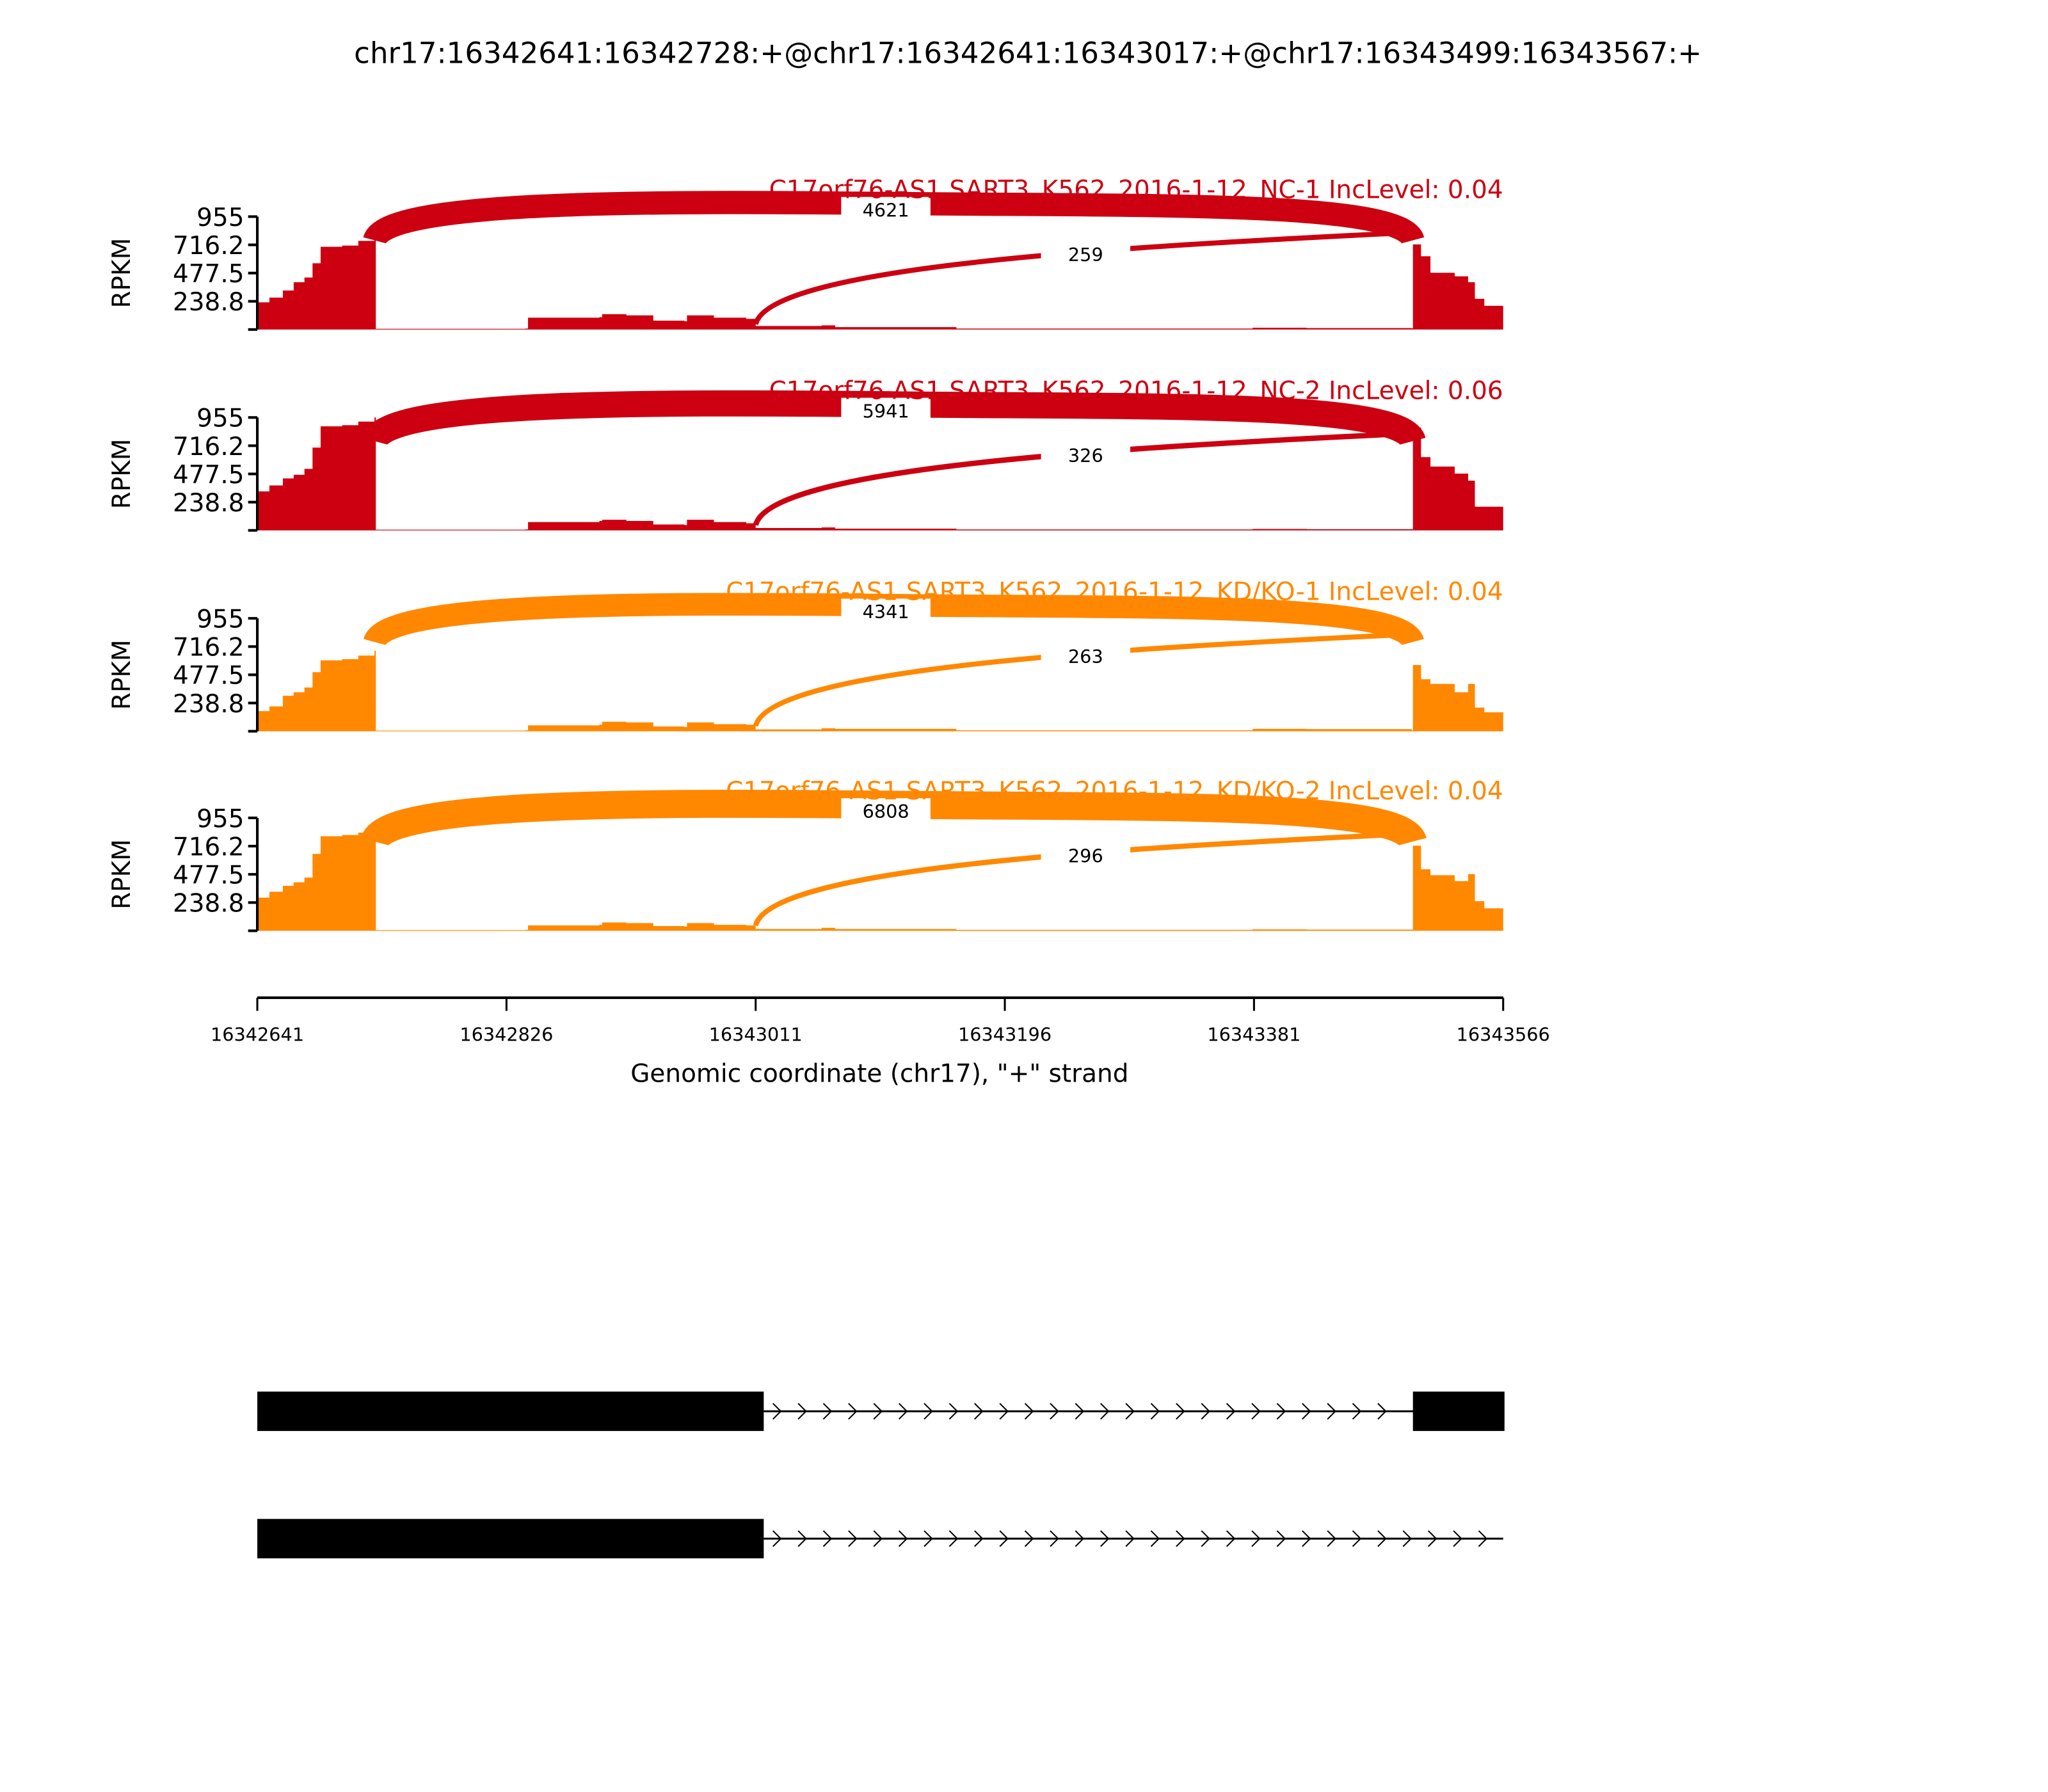  Describe the element at coordinates (756, 1035) in the screenshot. I see `x-tick-label: 16343011` at that location.